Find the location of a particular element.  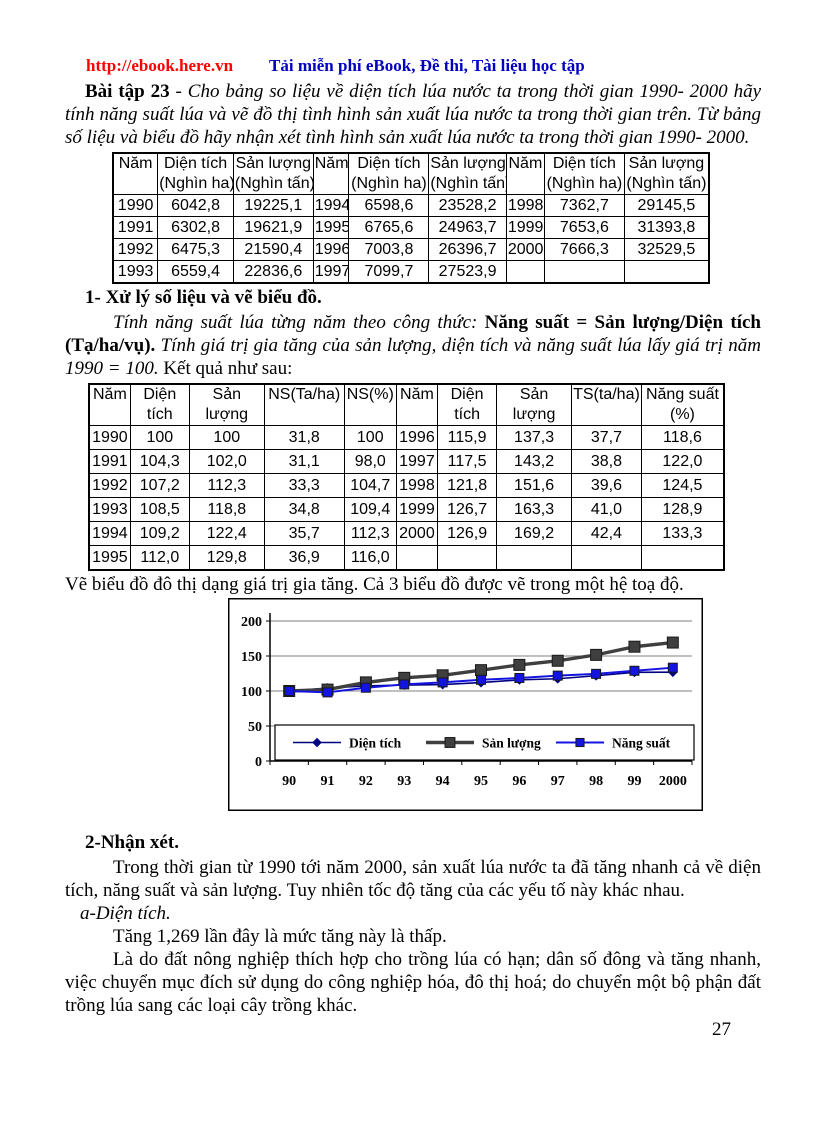

table-cell: 6765,6 is located at coordinates (389, 227).